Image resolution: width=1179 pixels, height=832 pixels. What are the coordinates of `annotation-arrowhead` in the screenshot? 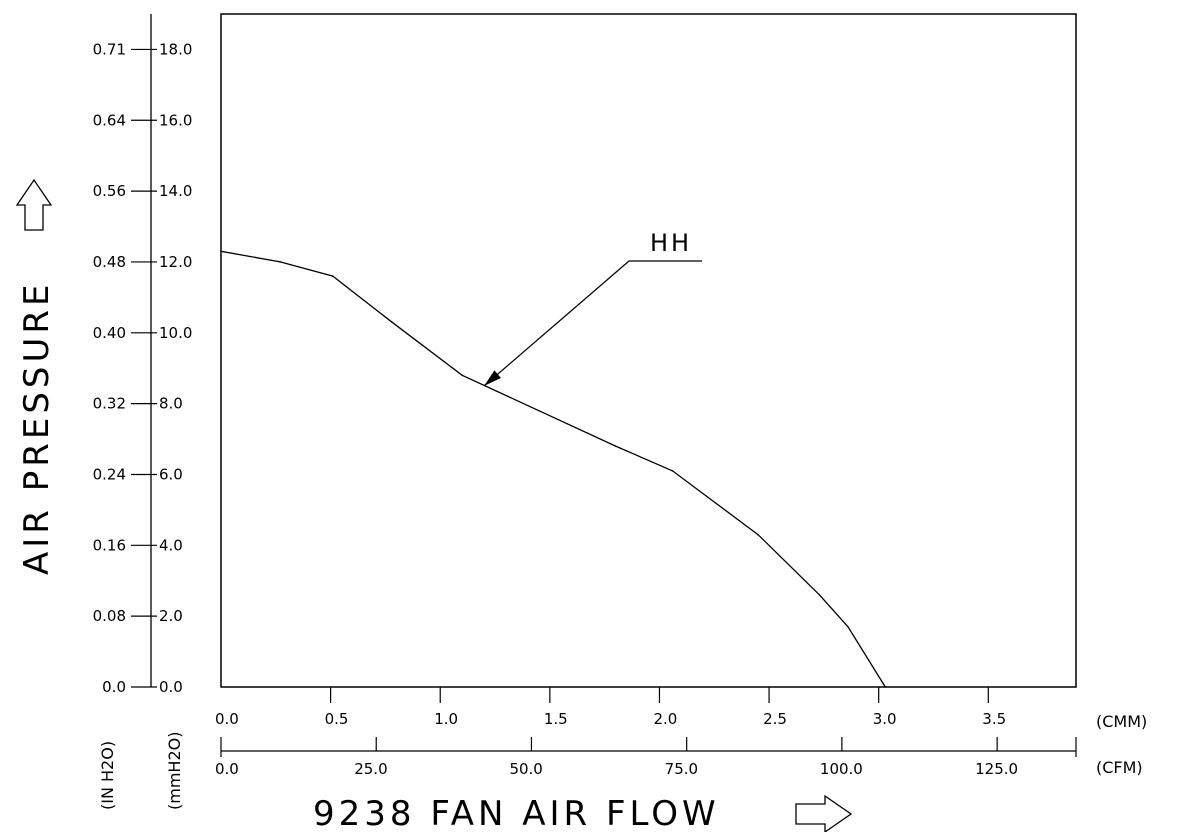 It's located at (492, 378).